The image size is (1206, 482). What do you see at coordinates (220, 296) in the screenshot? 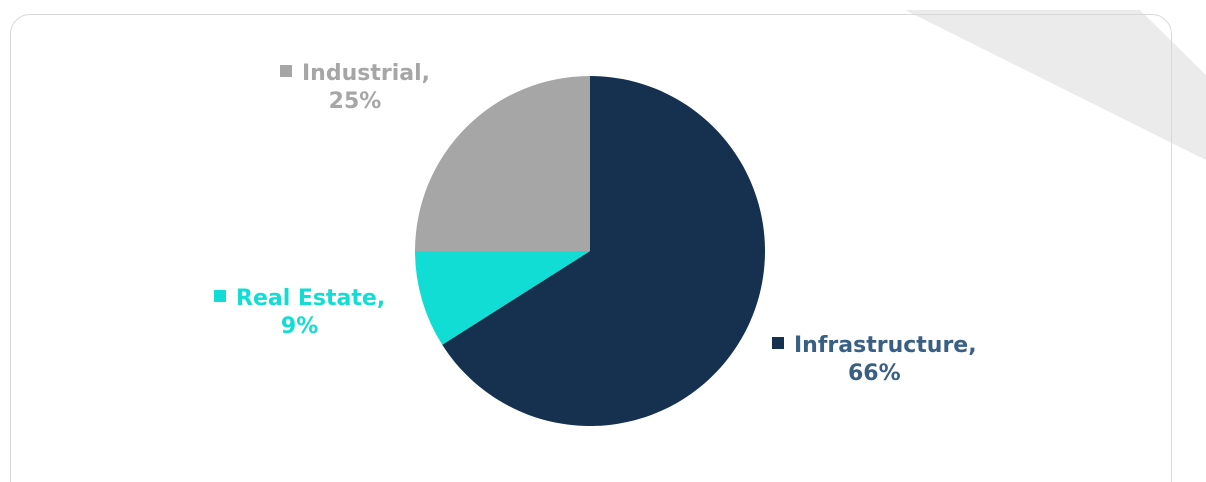
I see `swatch-real-estate` at bounding box center [220, 296].